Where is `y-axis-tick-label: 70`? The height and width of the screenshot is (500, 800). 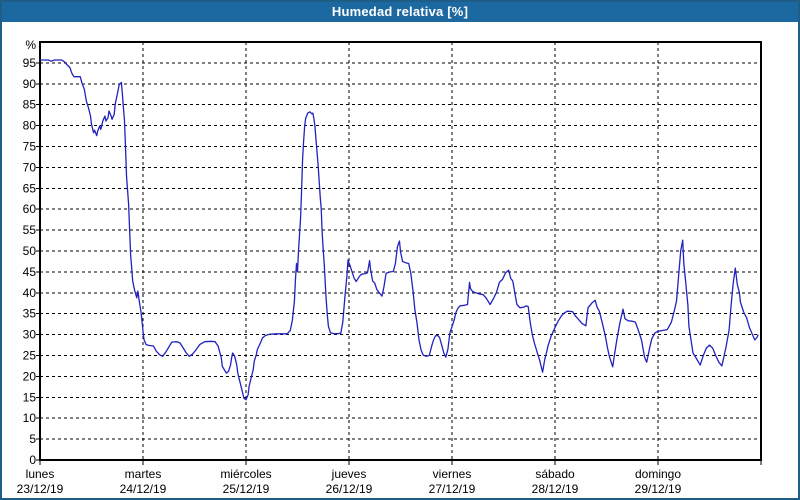 y-axis-tick-label: 70 is located at coordinates (30, 167).